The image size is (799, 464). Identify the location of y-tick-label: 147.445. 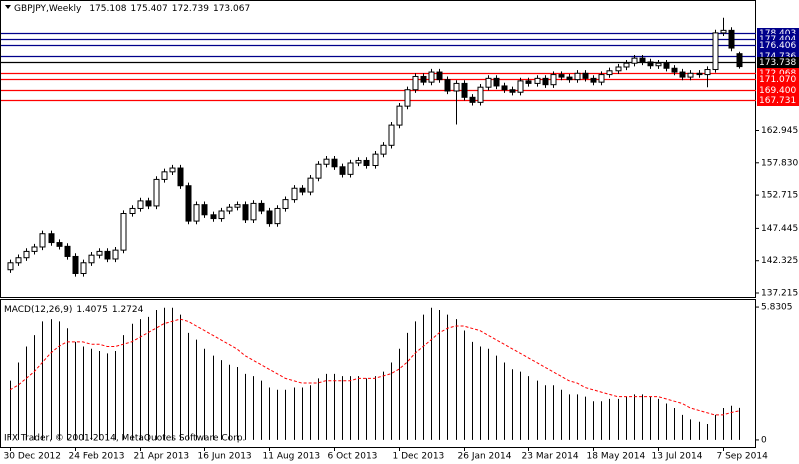
(779, 229).